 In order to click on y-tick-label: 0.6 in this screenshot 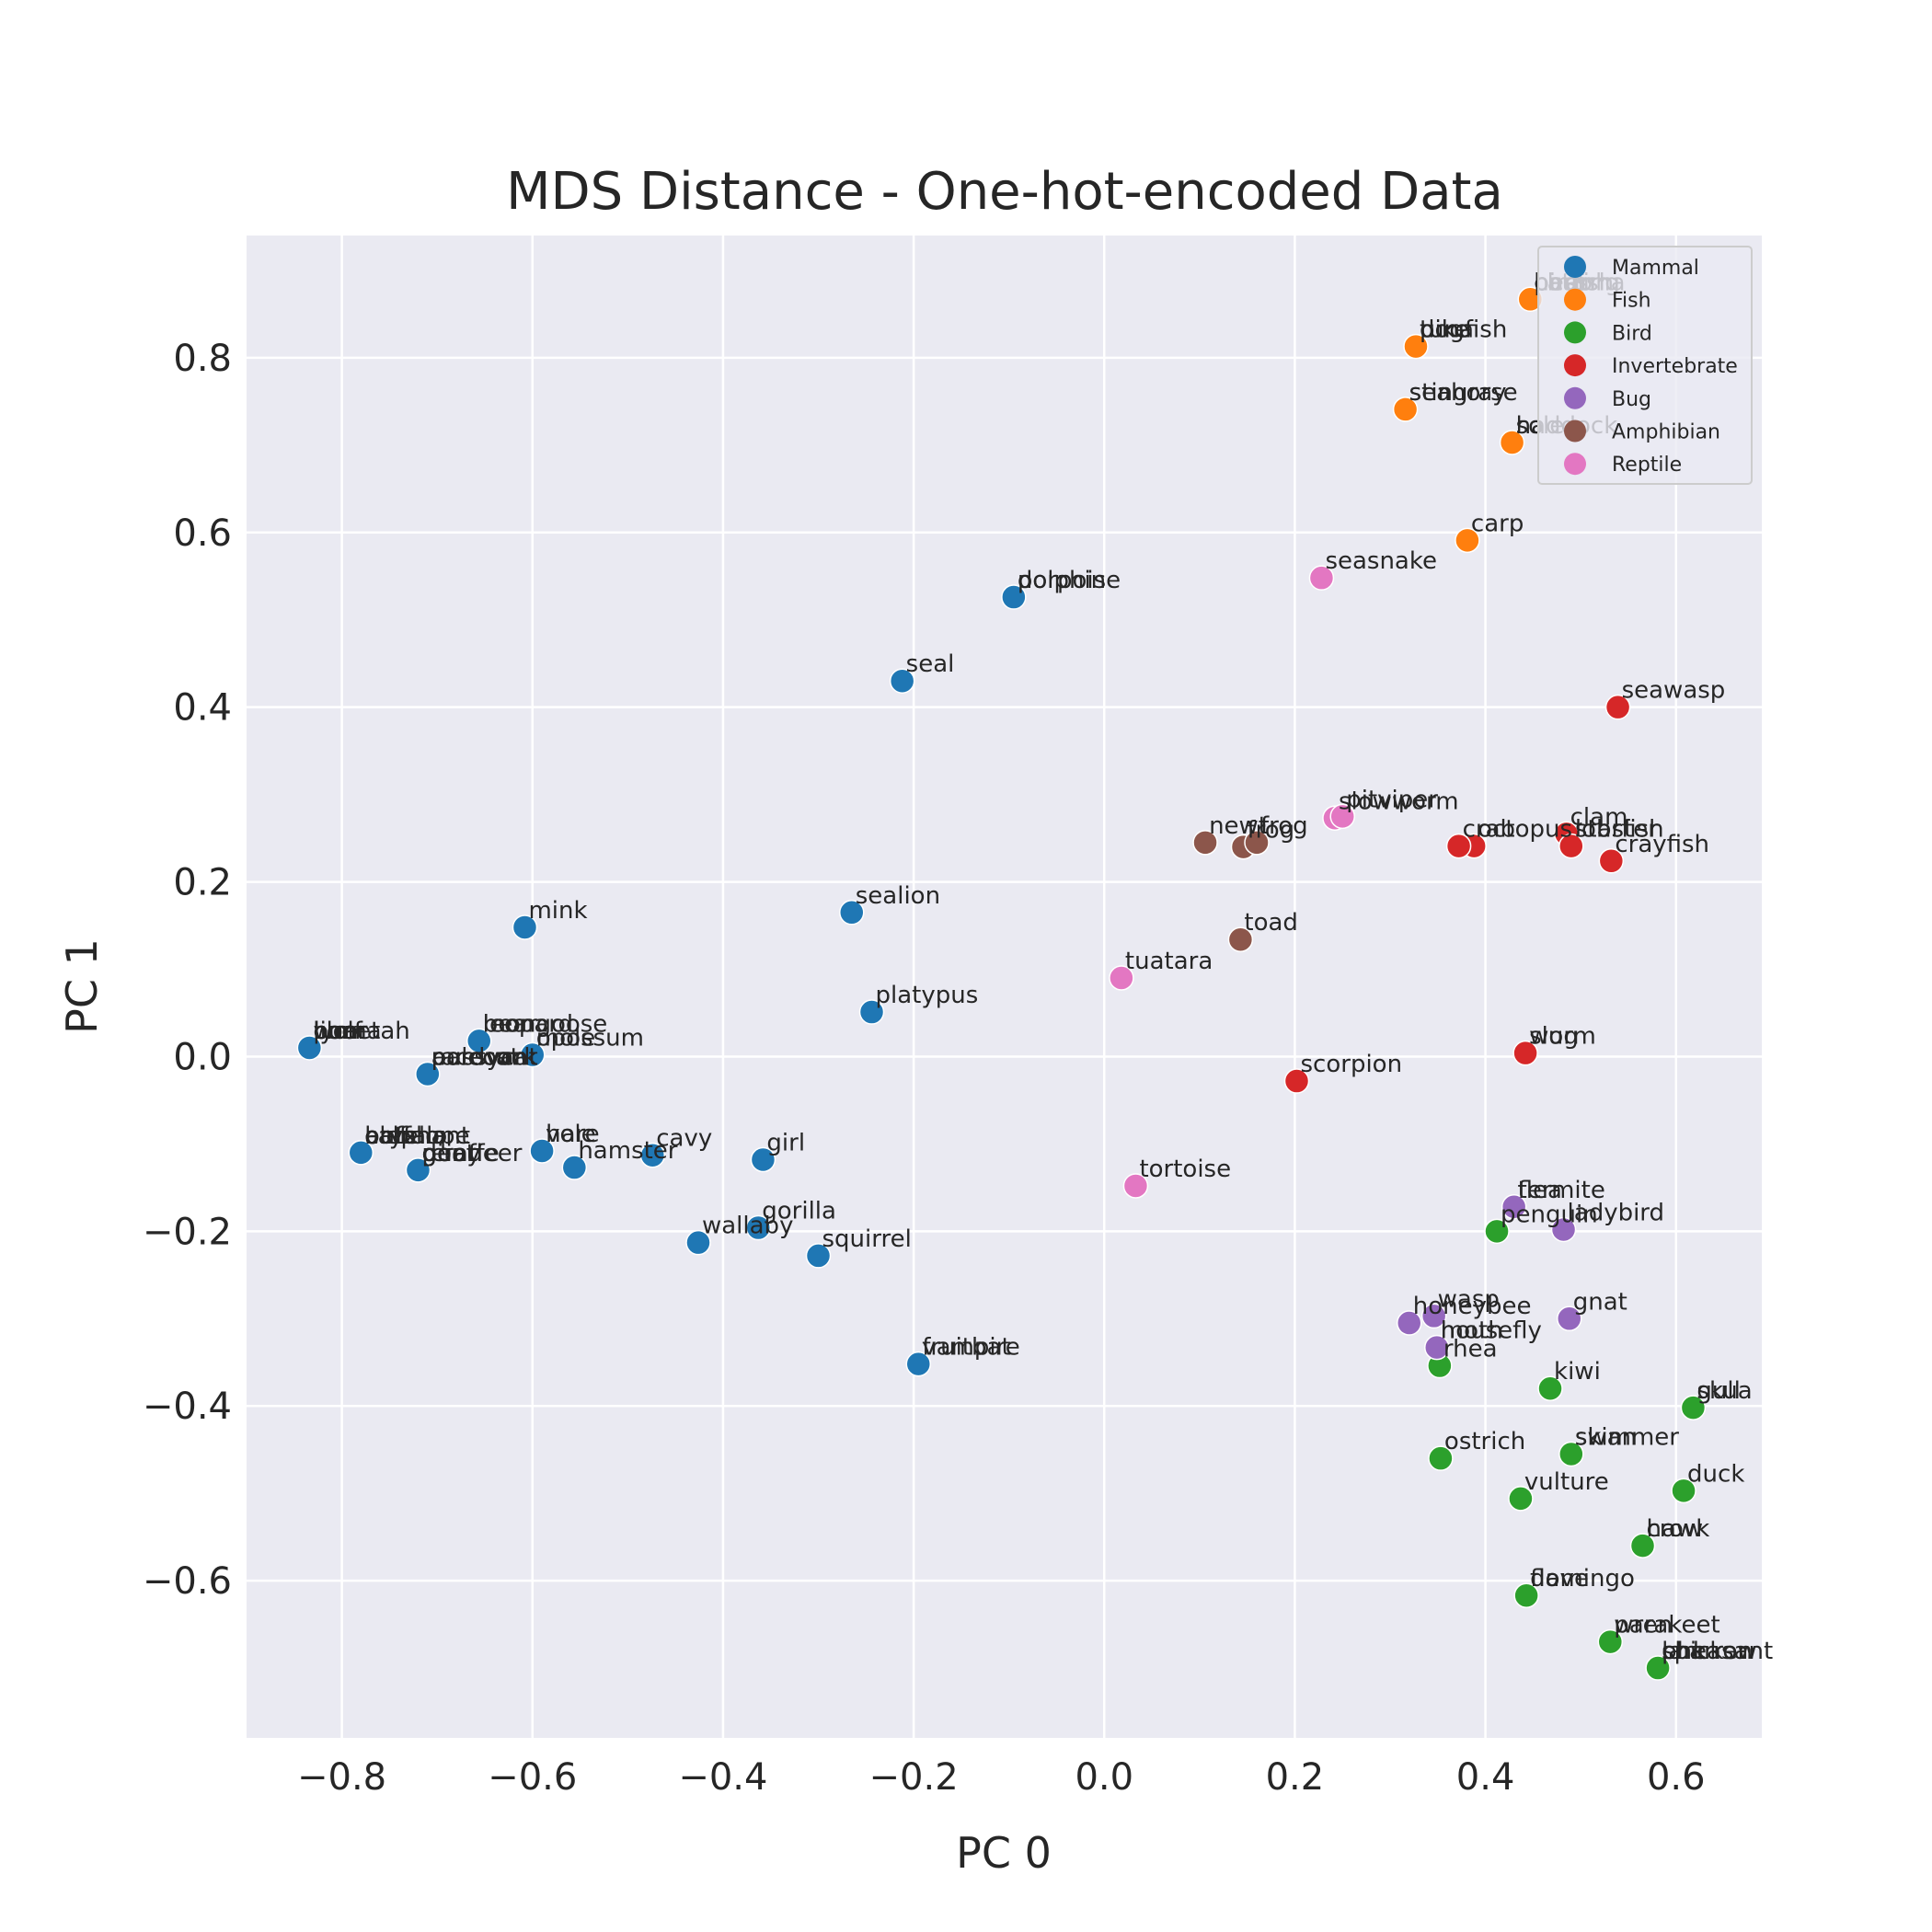, I will do `click(202, 533)`.